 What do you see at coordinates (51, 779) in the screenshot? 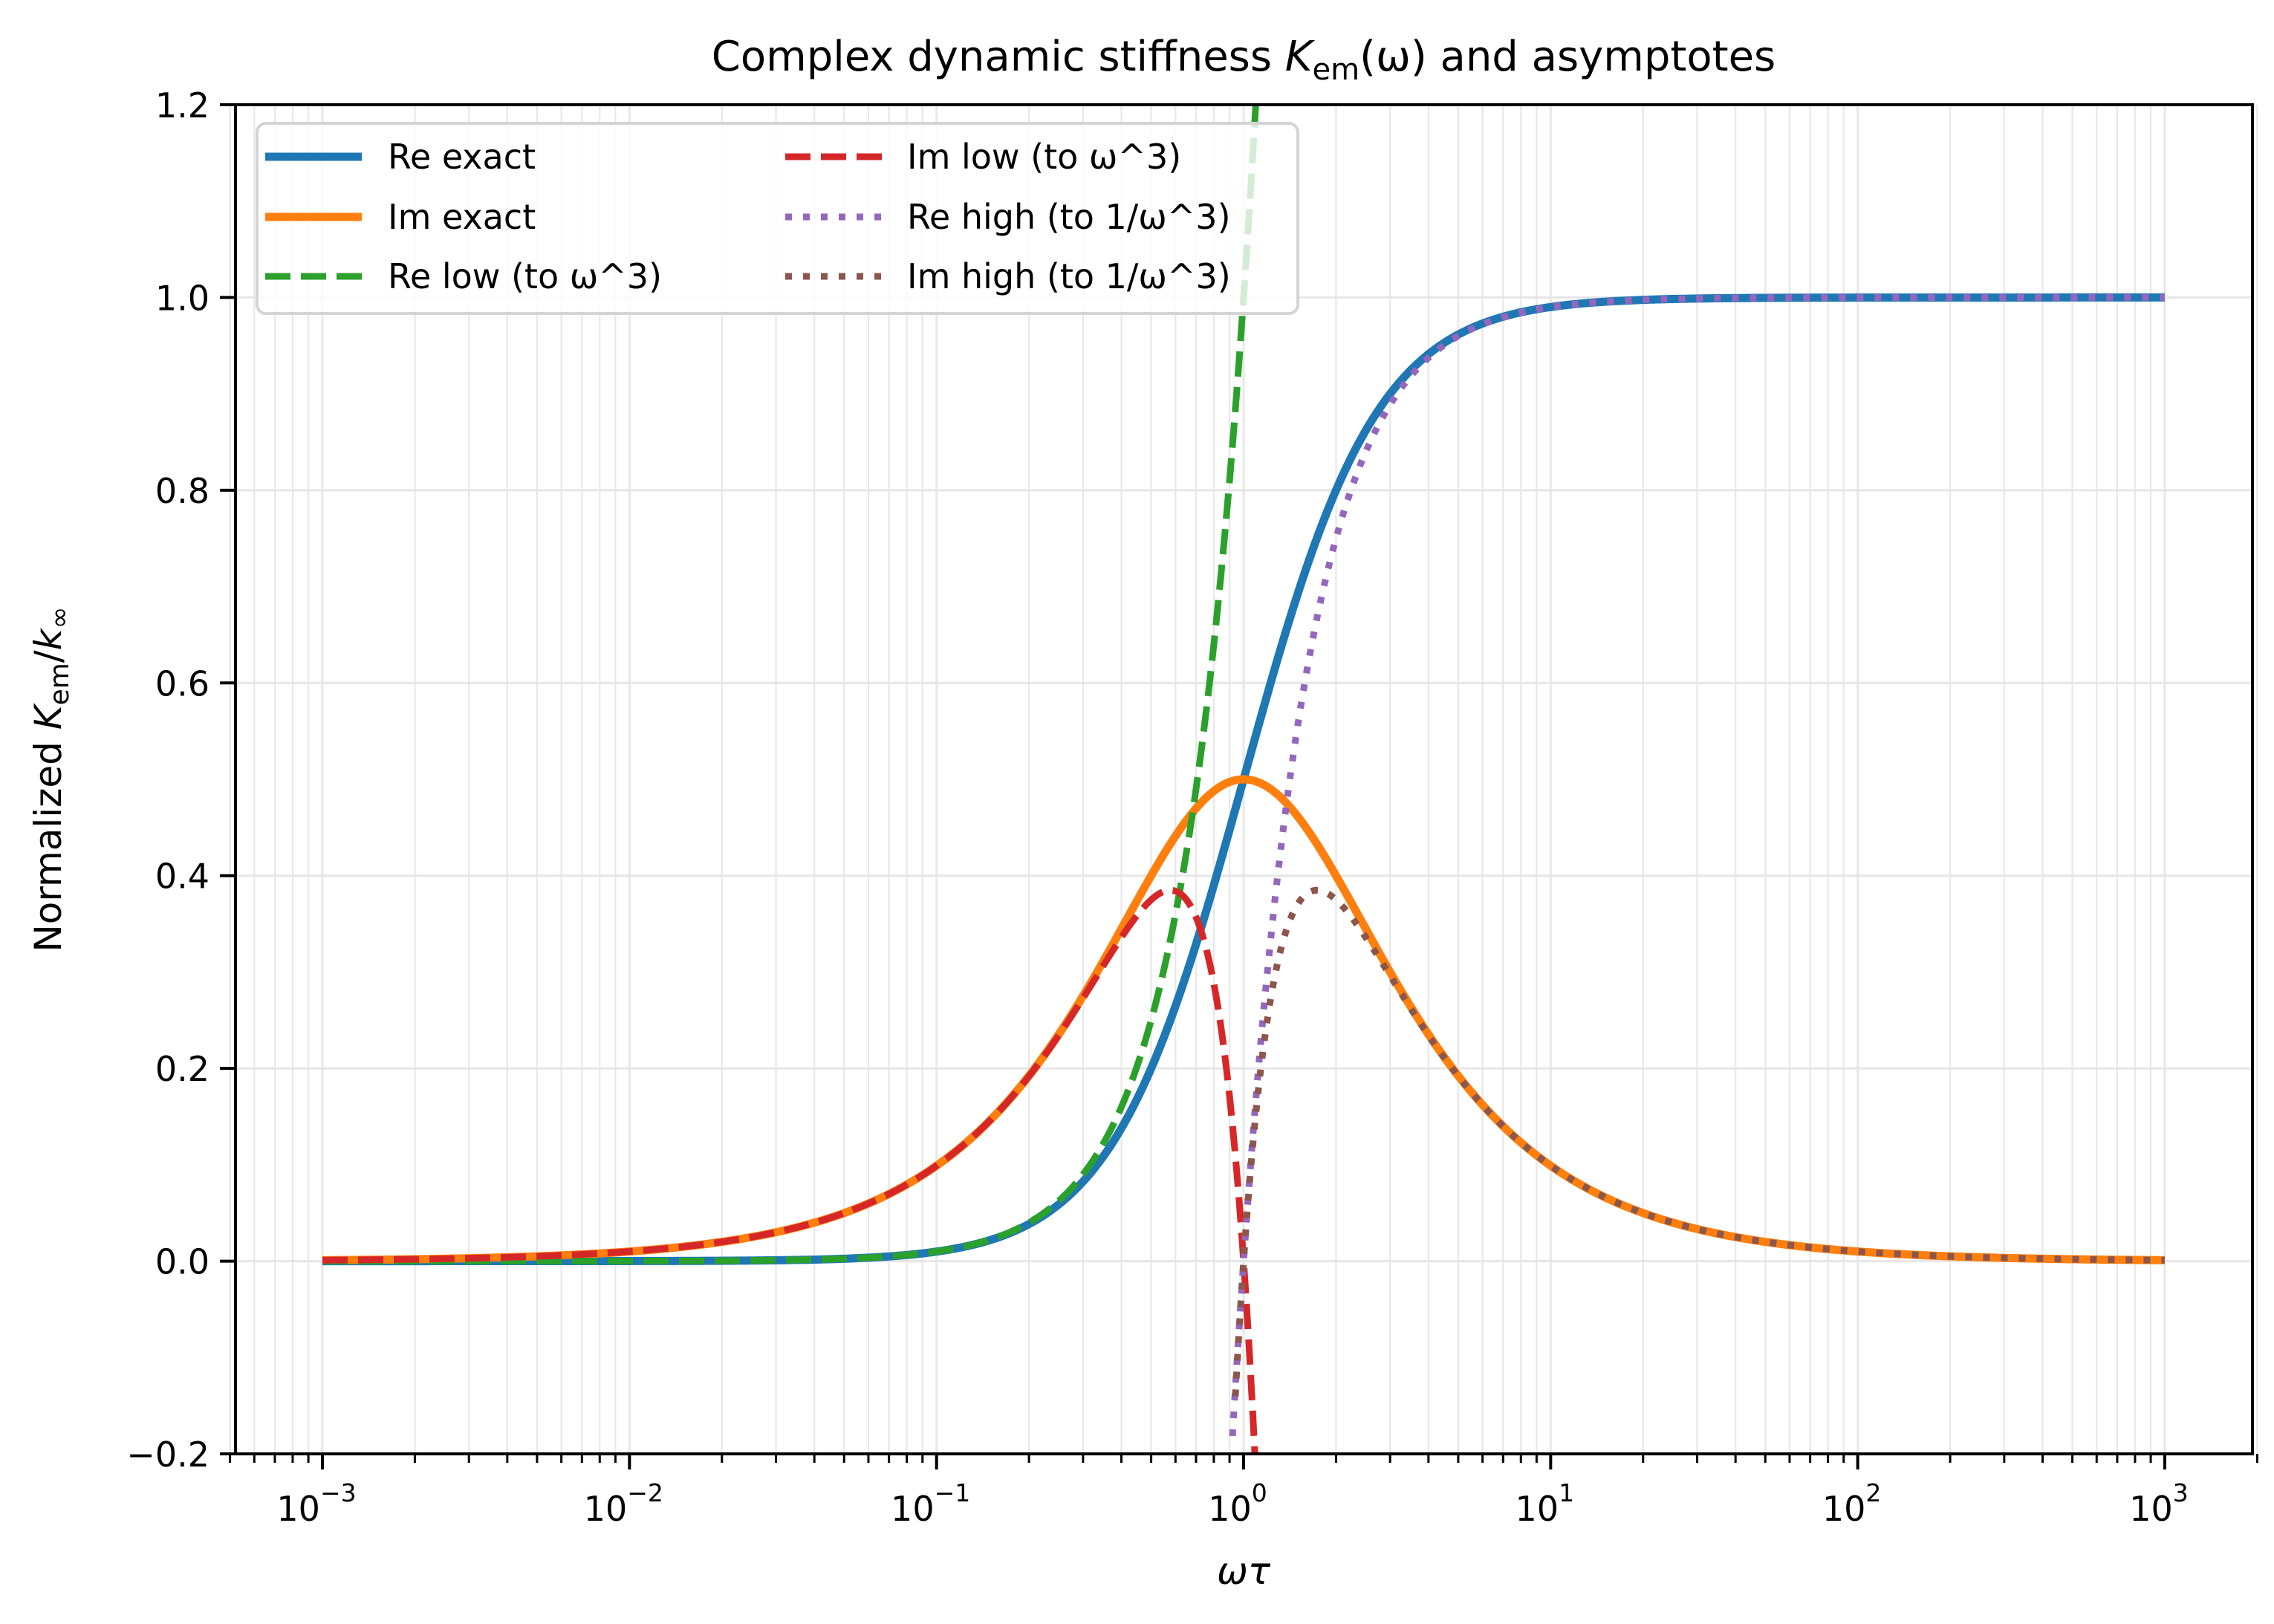
I see `y-axis-label: Normalized Kem/k∞` at bounding box center [51, 779].